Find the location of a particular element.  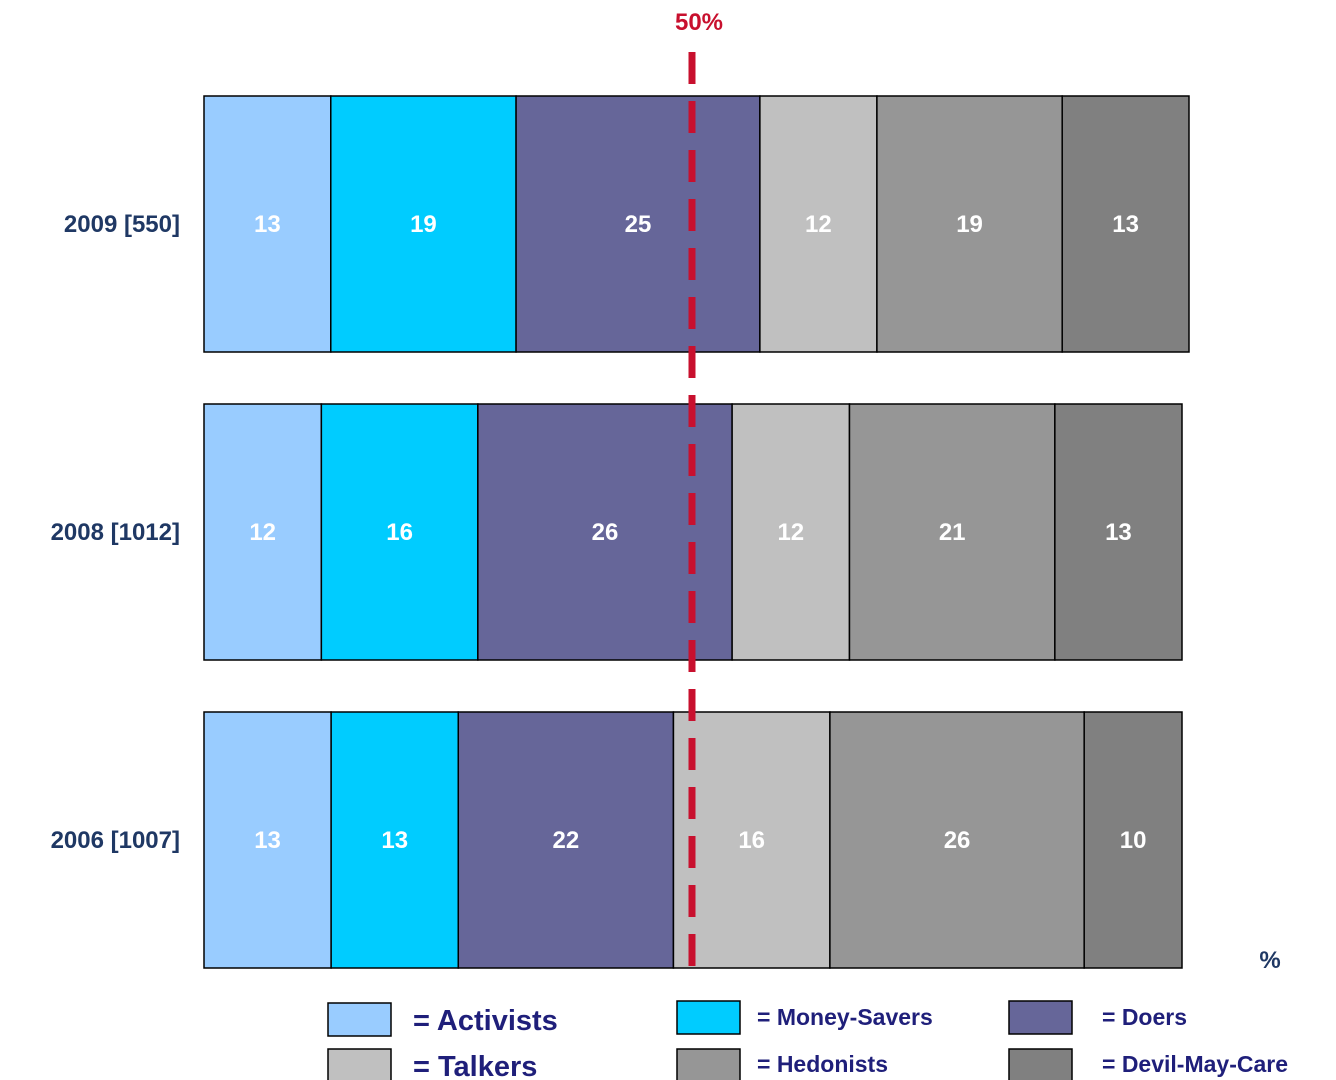

legend-item-devil-may-care: = Devil-May-Care is located at coordinates (1148, 1064).